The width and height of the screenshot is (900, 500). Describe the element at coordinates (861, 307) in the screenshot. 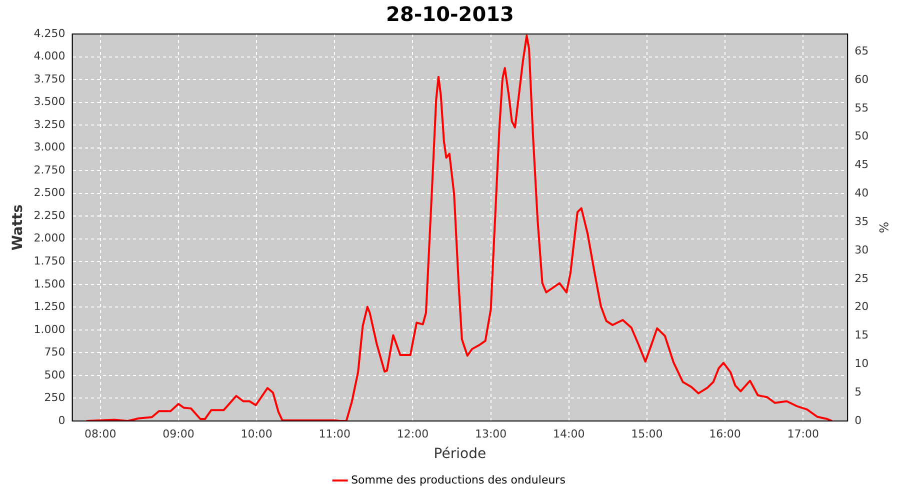

I see `y2-tick-label: 20` at that location.